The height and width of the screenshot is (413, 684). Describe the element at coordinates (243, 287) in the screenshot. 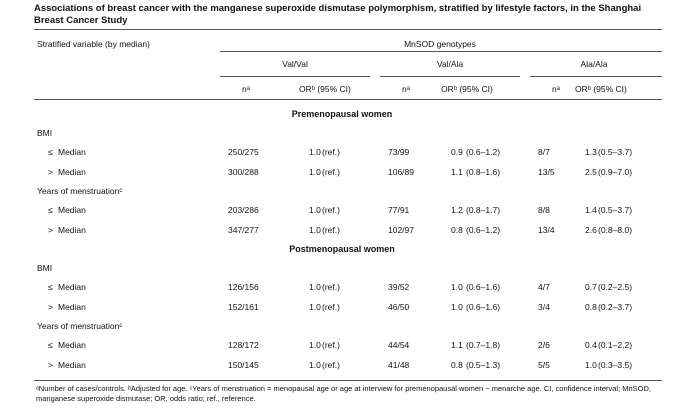

I see `case-control-count: 126/156` at that location.